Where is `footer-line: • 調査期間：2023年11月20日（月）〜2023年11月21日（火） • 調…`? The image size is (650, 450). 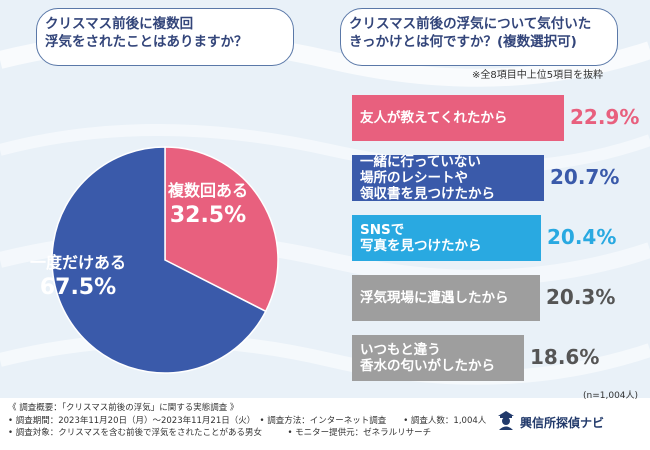 footer-line: • 調査期間：2023年11月20日（月）〜2023年11月21日（火） • 調… is located at coordinates (247, 420).